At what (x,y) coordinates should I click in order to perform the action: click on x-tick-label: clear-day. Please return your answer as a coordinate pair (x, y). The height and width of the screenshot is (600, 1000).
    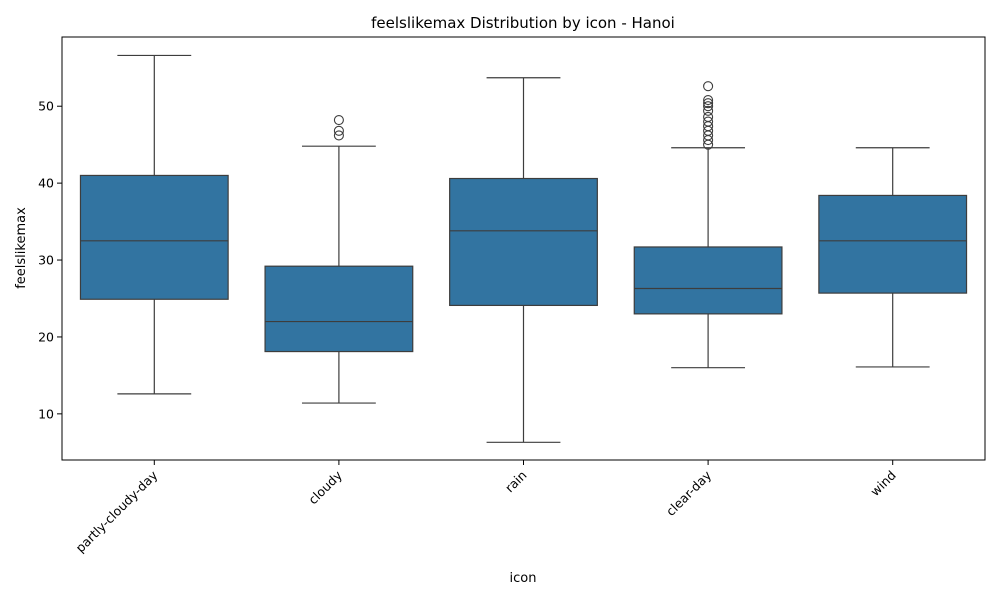
    Looking at the image, I should click on (689, 493).